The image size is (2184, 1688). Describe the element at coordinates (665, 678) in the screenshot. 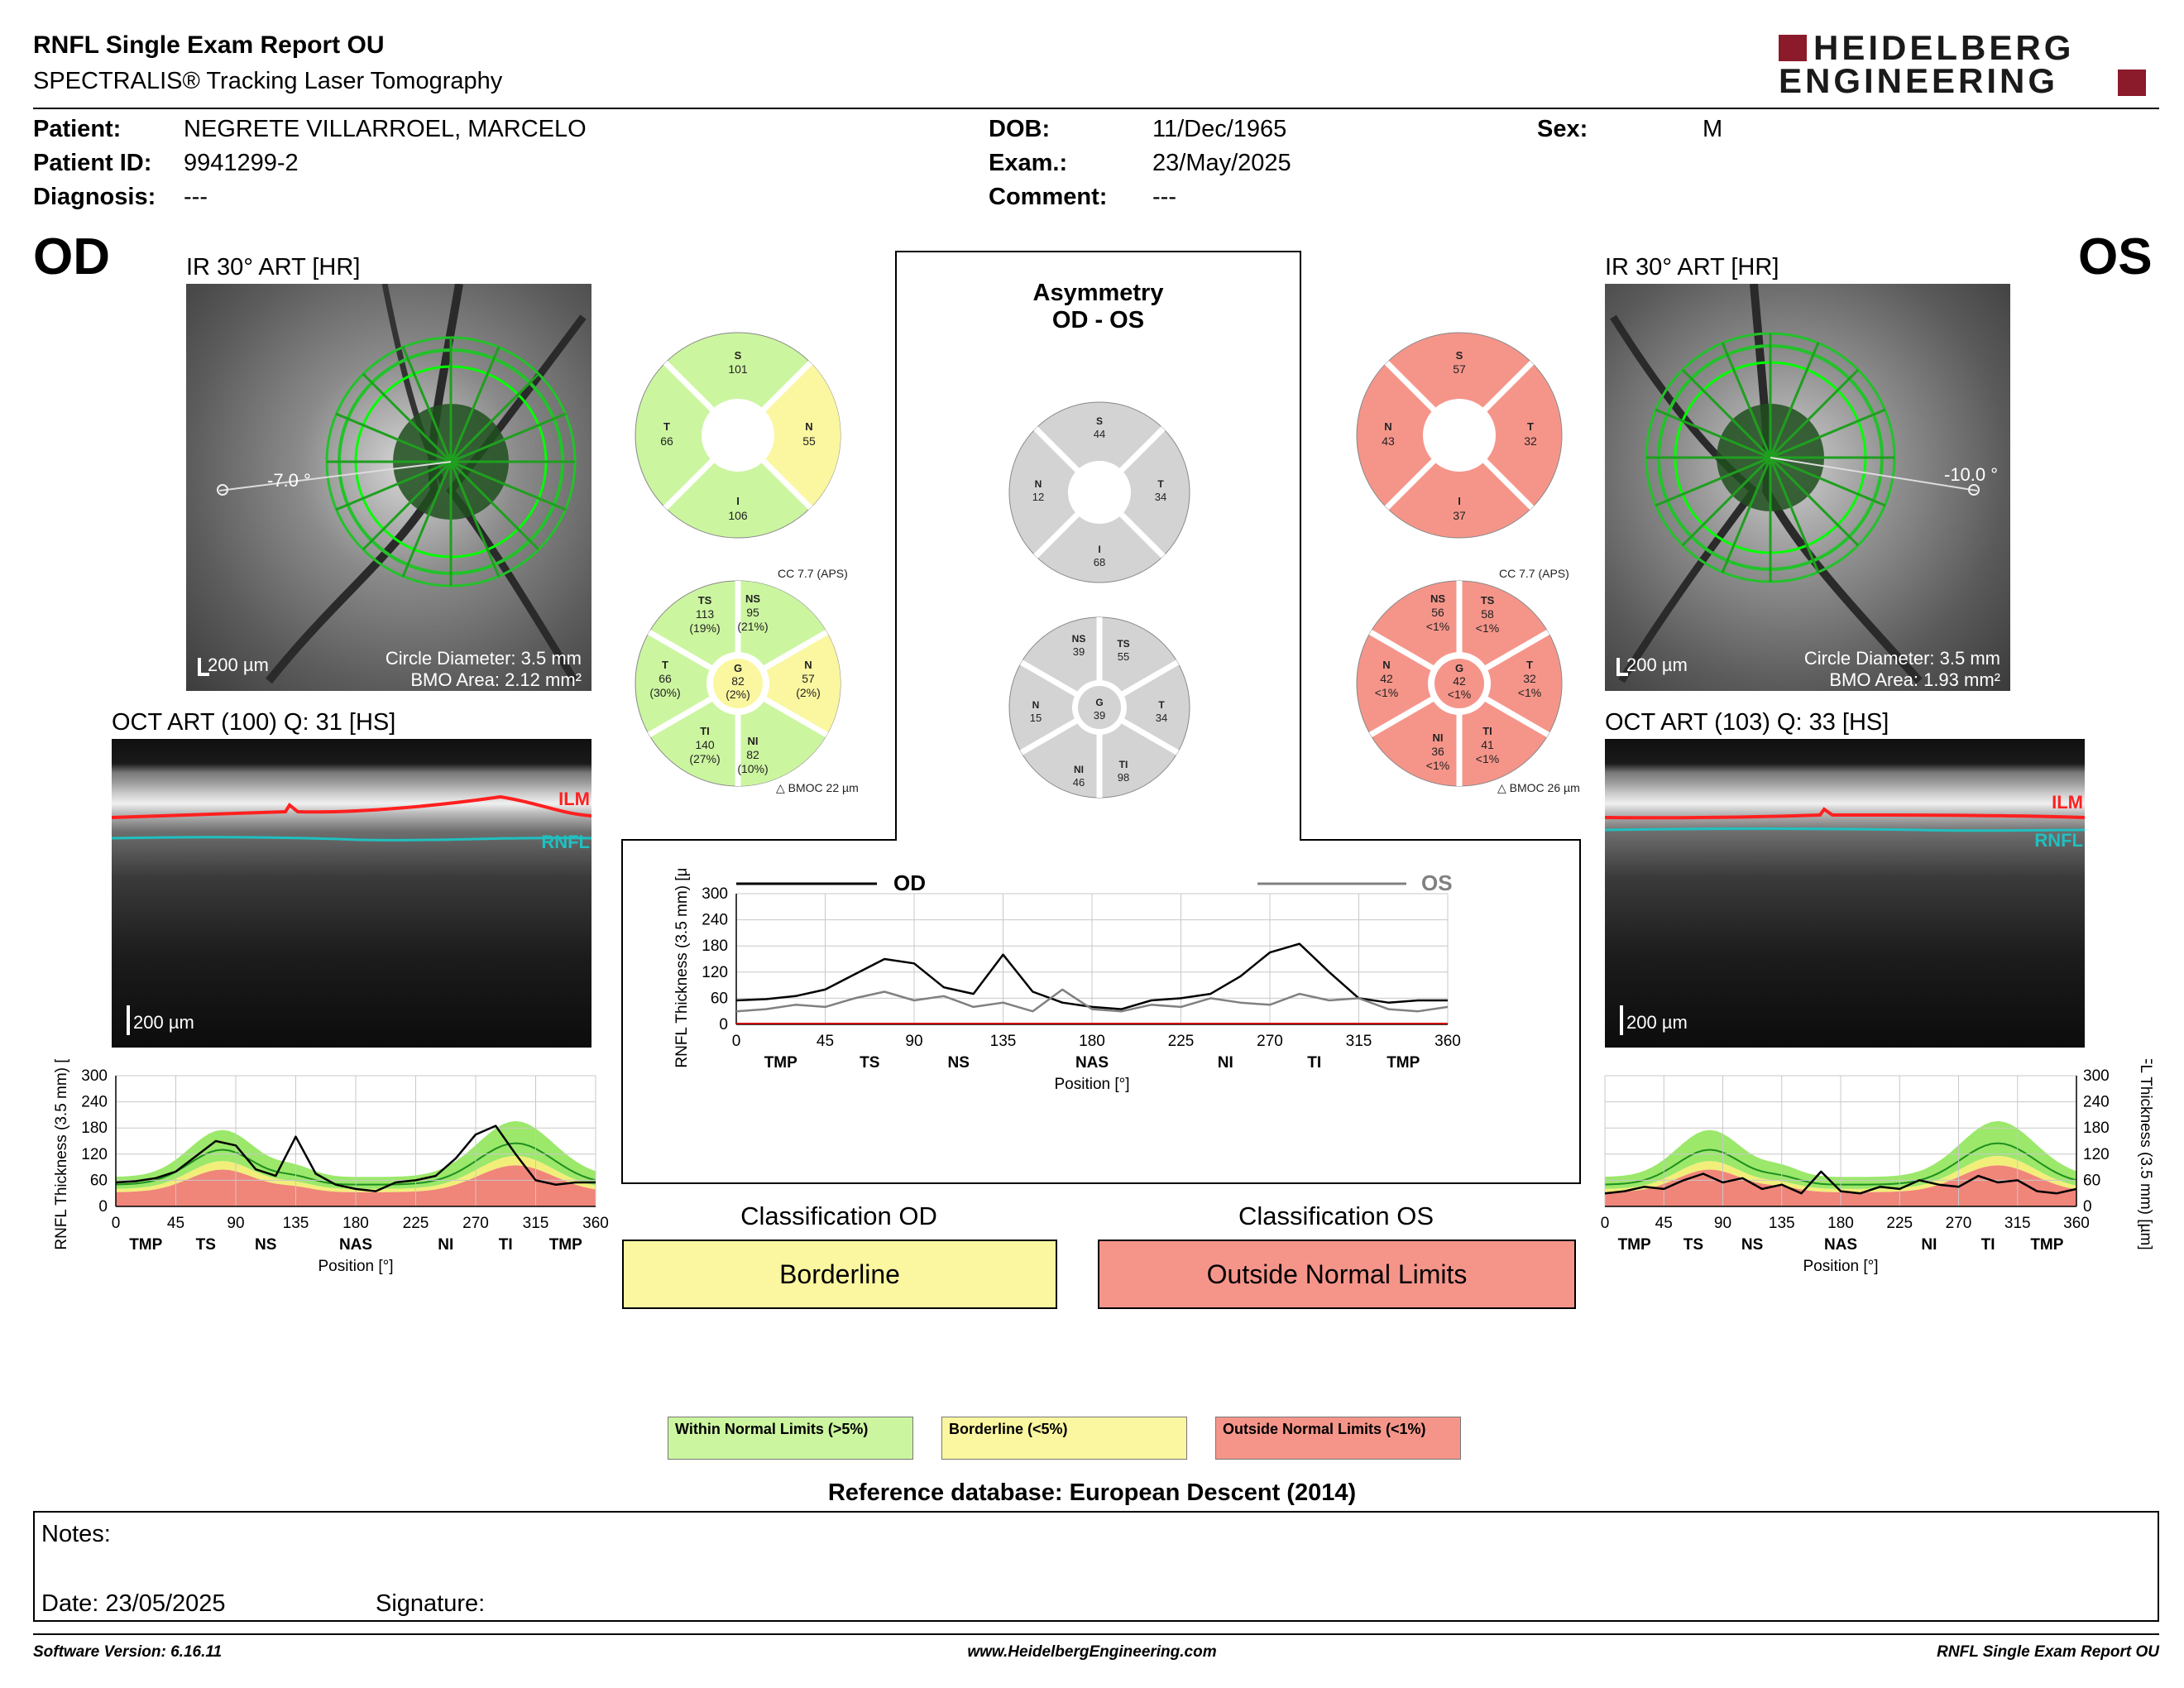

I see `svg-text: 66` at that location.